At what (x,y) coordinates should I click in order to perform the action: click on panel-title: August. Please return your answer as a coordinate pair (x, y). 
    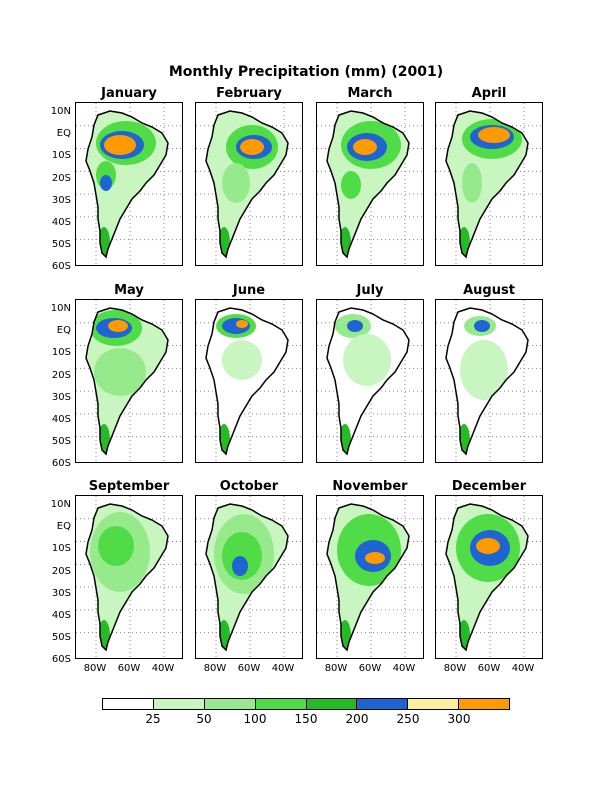
    Looking at the image, I should click on (489, 290).